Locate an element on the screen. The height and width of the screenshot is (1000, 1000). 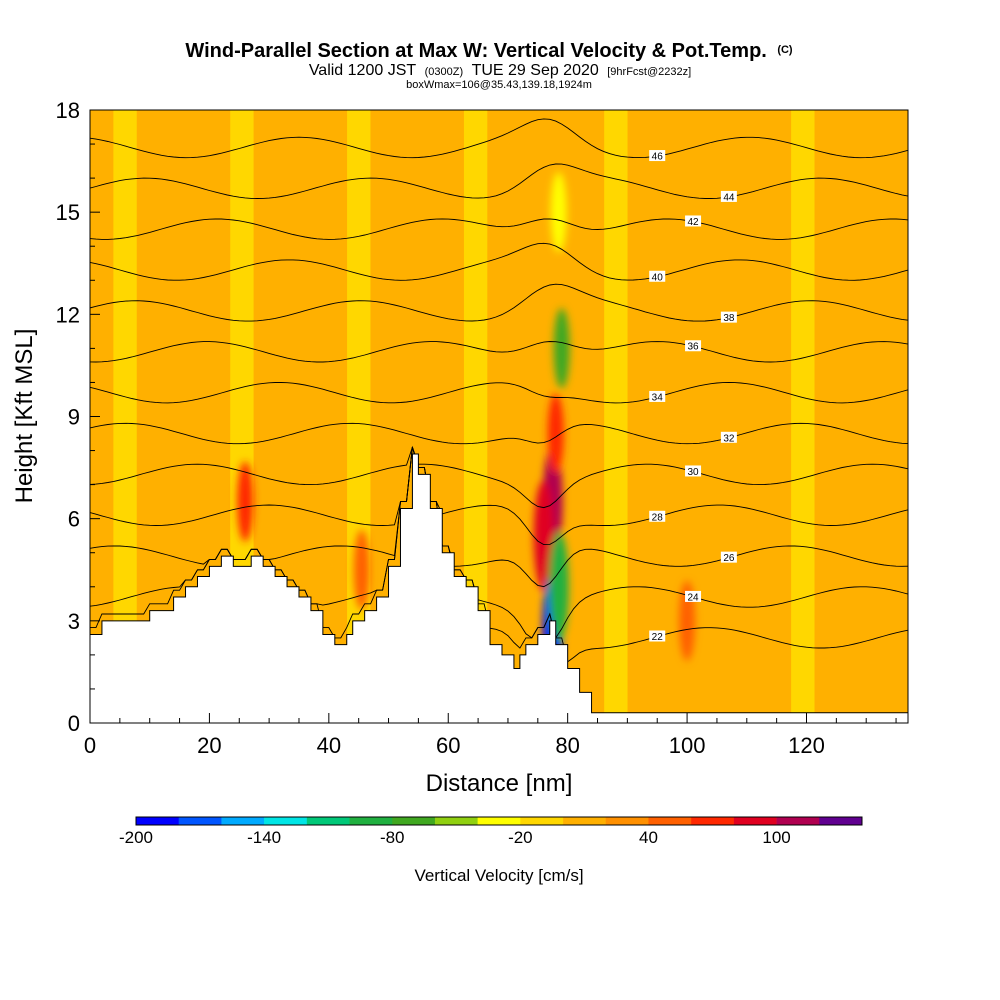
isentrope-label: 34 is located at coordinates (657, 396).